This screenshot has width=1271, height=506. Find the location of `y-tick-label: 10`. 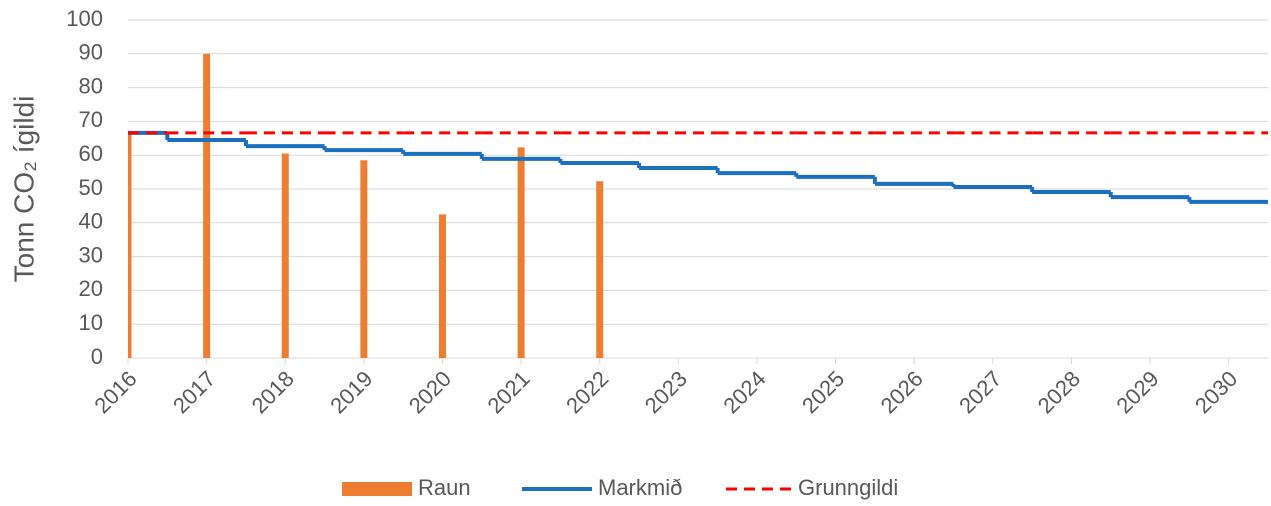

y-tick-label: 10 is located at coordinates (91, 322).